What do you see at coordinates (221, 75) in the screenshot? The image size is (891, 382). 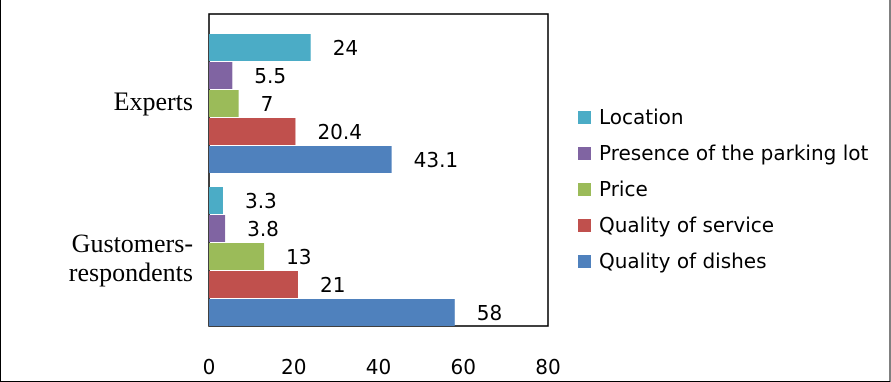 I see `bar-presence-of-the-parking-lot-experts` at bounding box center [221, 75].